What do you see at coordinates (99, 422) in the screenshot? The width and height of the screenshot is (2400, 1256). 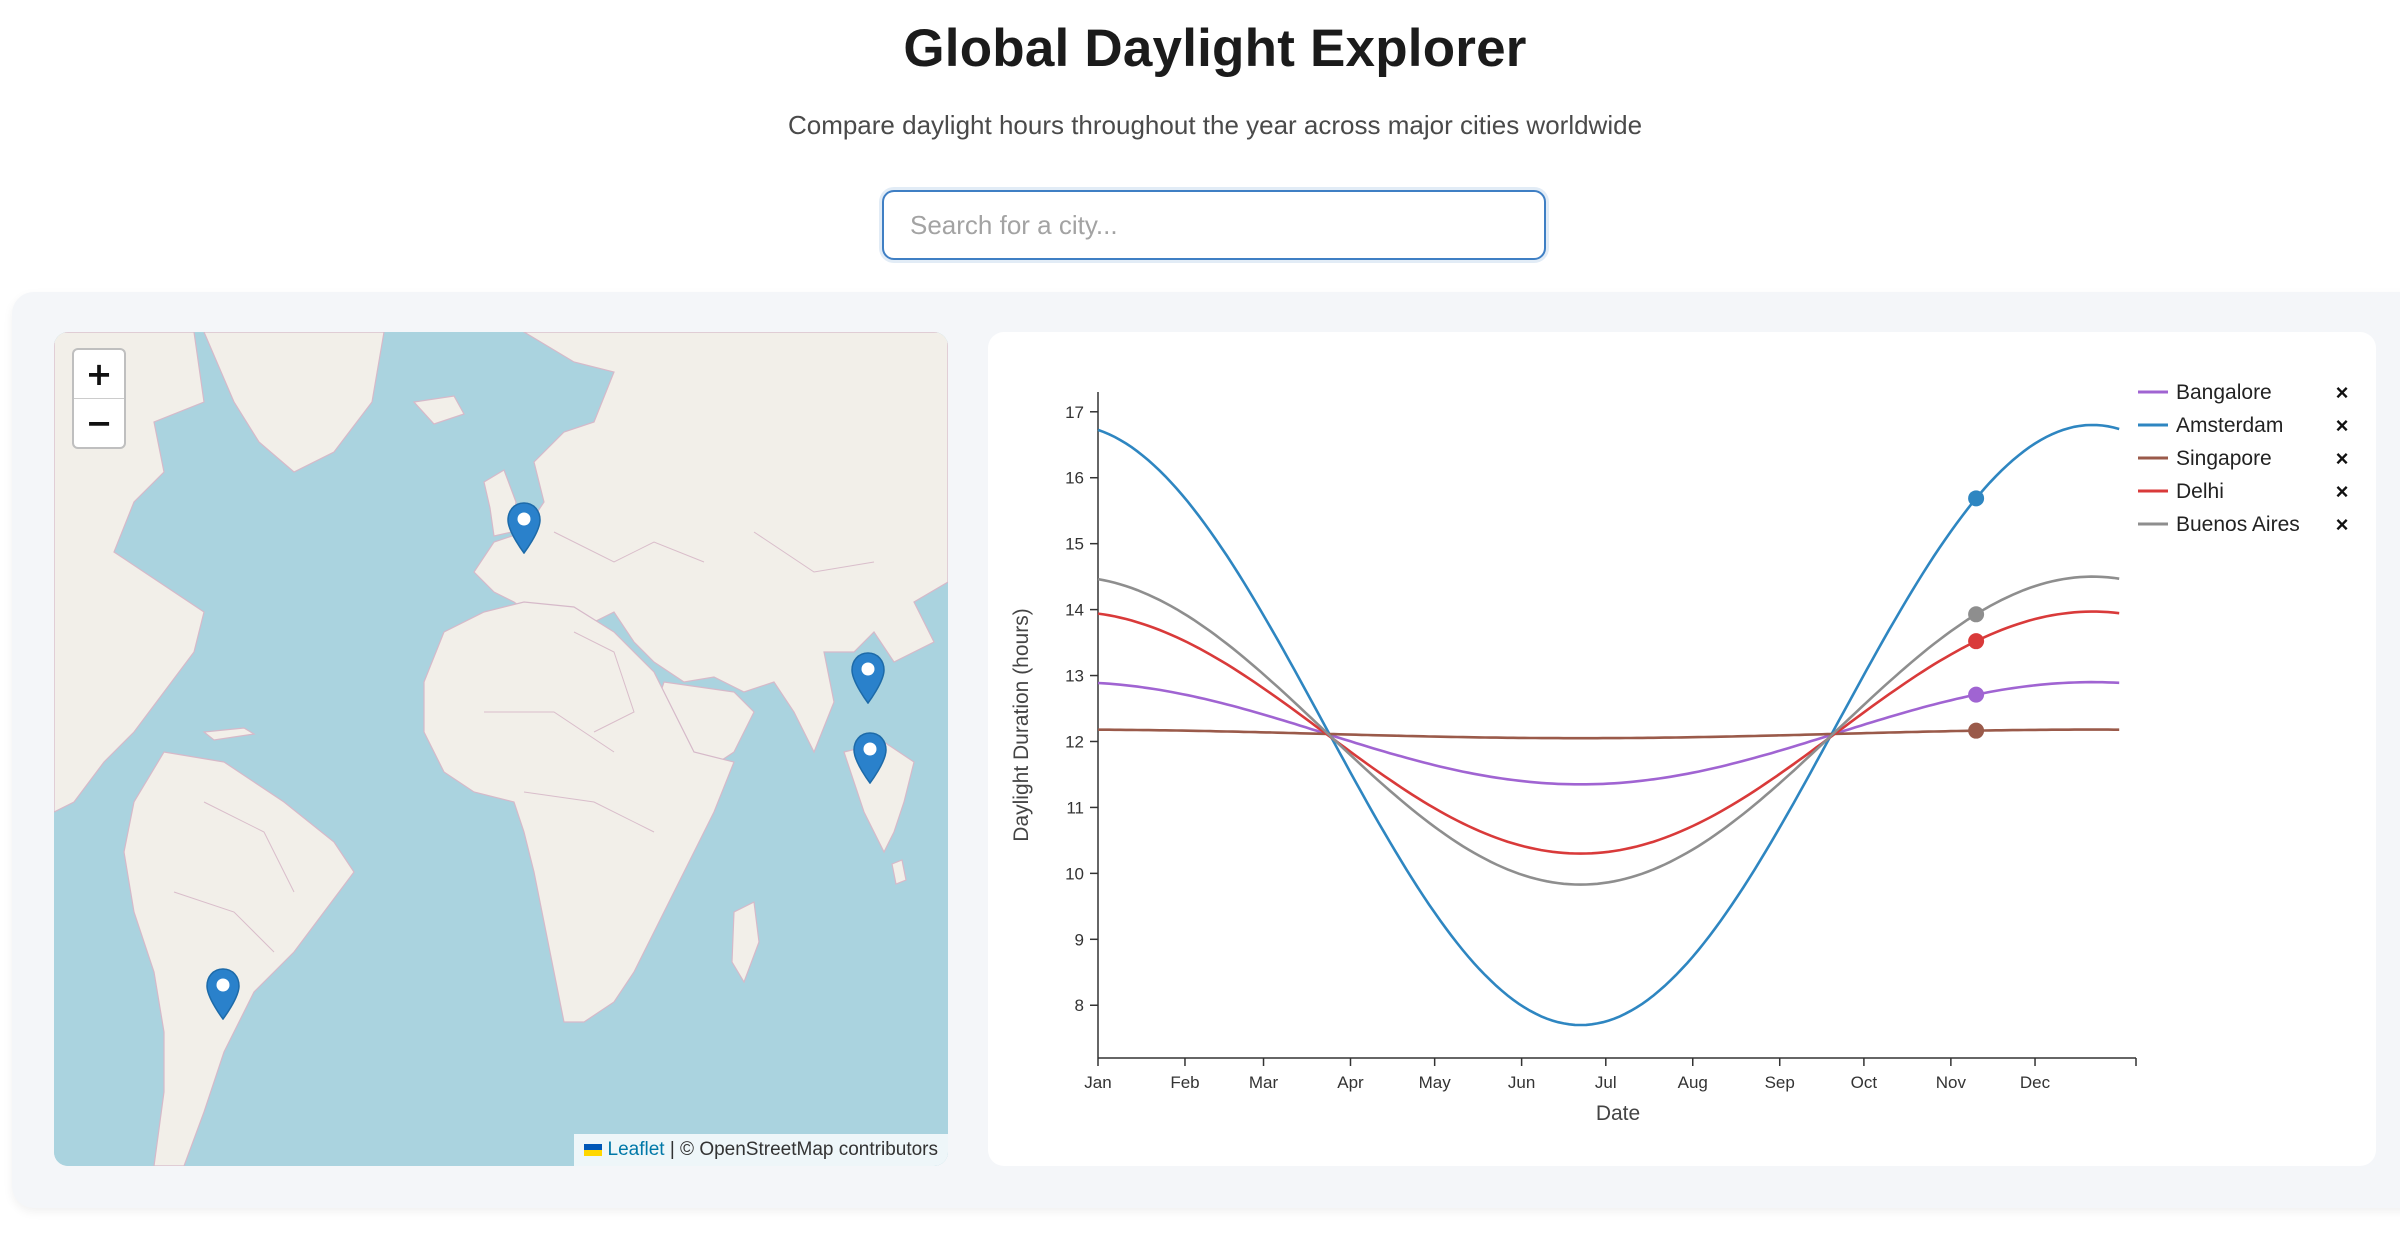 I see `zoom-out-button: −` at bounding box center [99, 422].